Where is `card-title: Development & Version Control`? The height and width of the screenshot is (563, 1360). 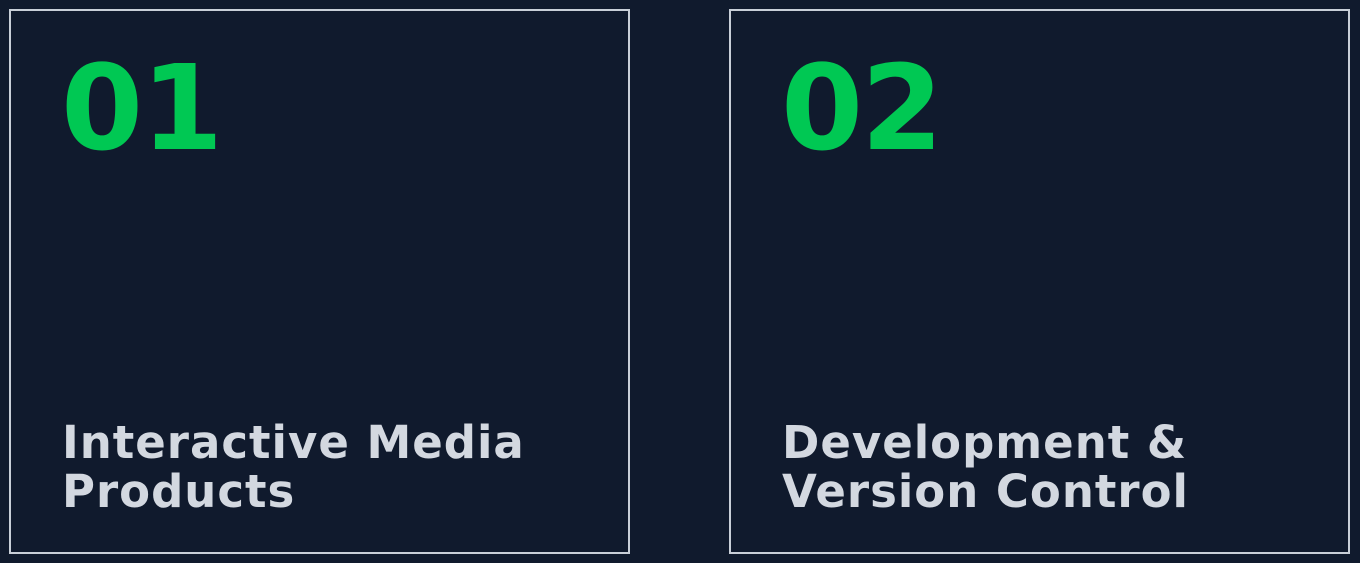
card-title: Development & Version Control is located at coordinates (1052, 467).